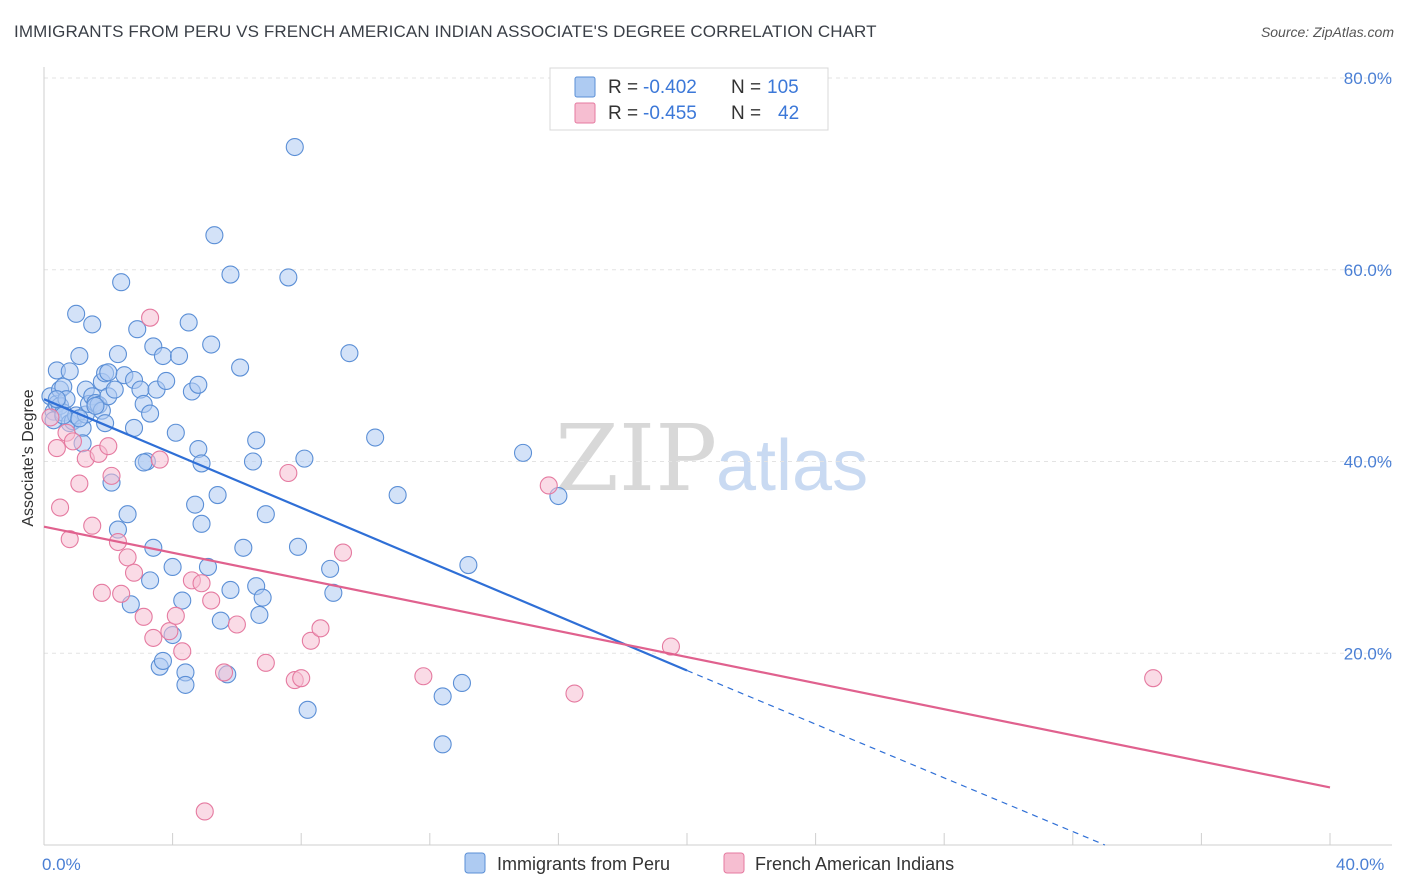 This screenshot has height=892, width=1406. Describe the element at coordinates (792, 466) in the screenshot. I see `watermark-atlas: atlas` at that location.